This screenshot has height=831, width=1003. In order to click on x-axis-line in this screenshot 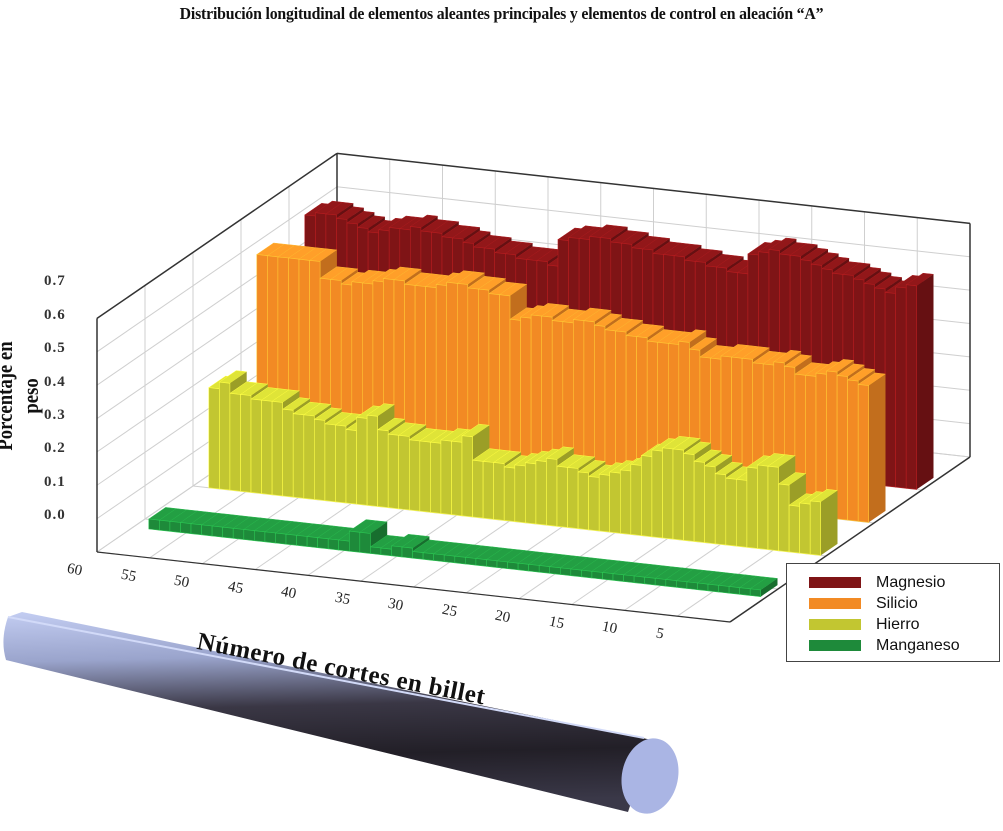, I will do `click(413, 587)`.